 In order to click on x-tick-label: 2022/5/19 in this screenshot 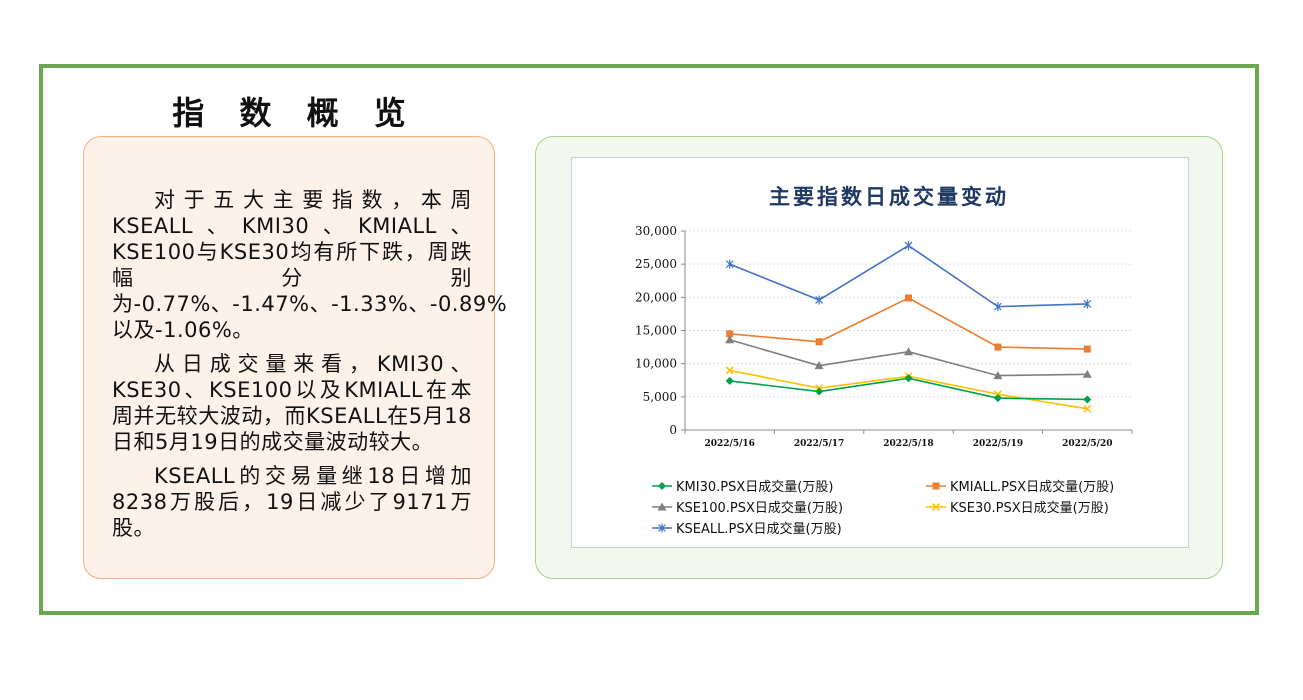, I will do `click(998, 444)`.